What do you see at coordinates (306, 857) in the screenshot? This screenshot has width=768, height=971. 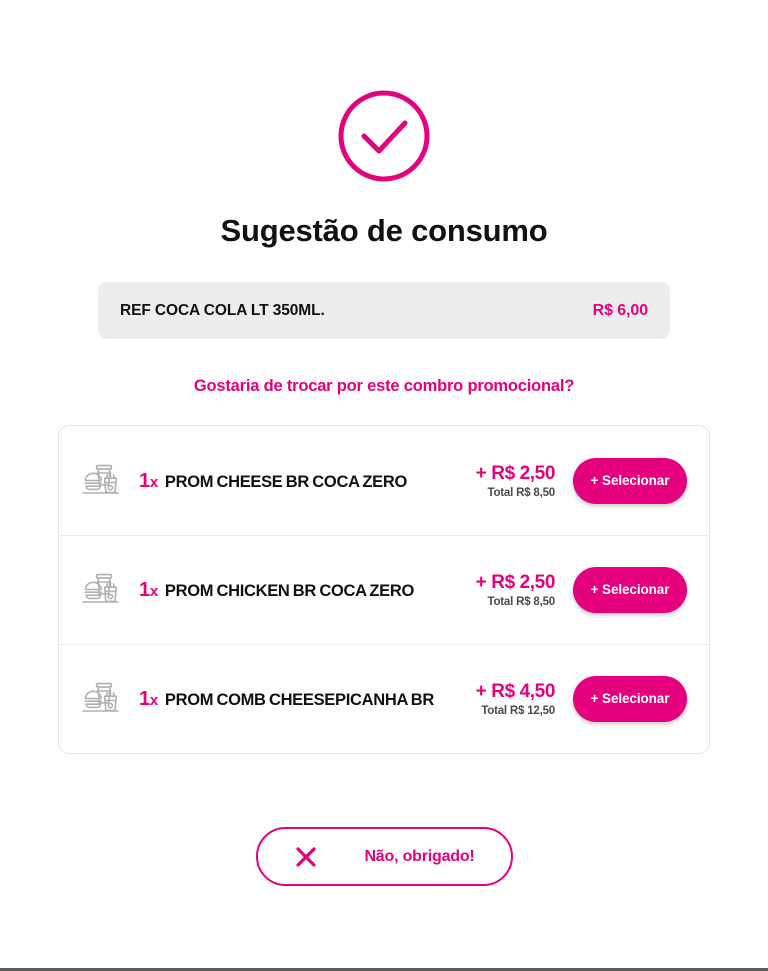 I see `close-x-icon` at bounding box center [306, 857].